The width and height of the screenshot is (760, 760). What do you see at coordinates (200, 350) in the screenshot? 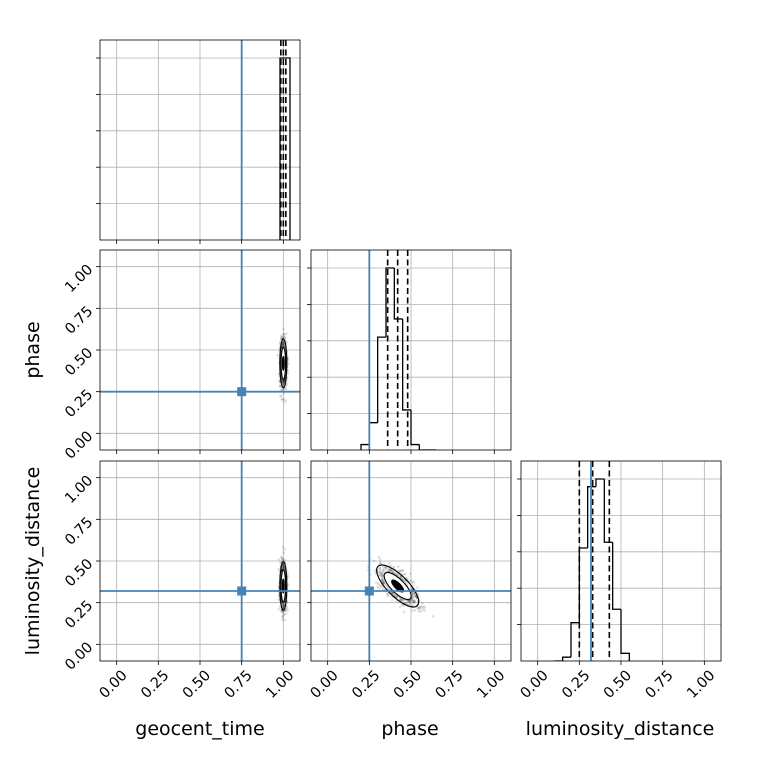
I see `panel-phase-vs-geocent_time` at bounding box center [200, 350].